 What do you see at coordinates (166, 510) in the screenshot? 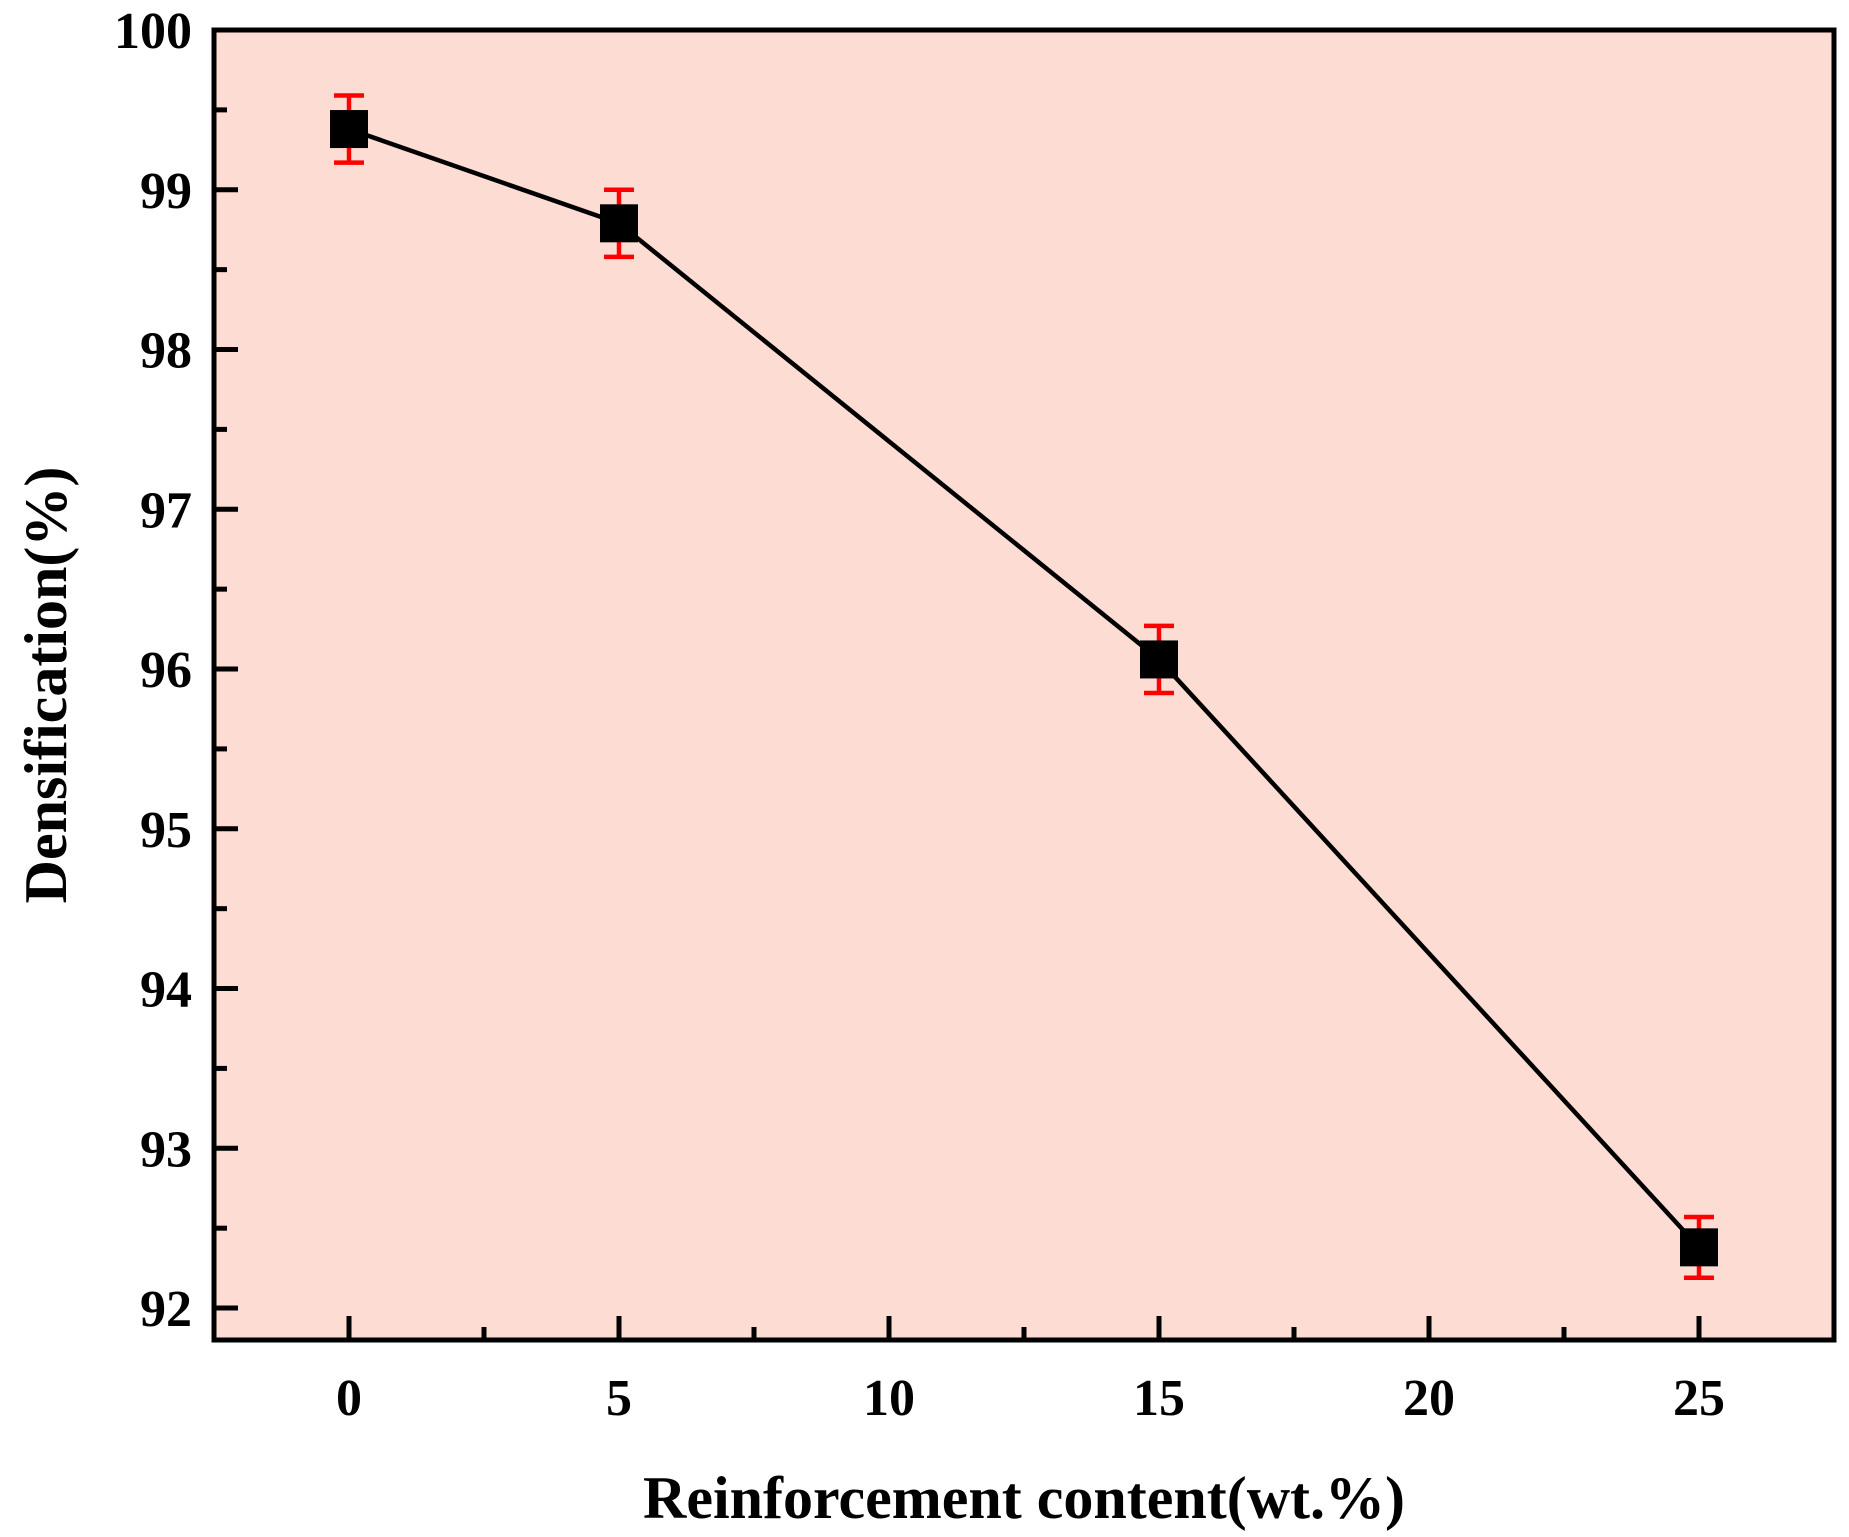
I see `y-tick-label-97: 97` at bounding box center [166, 510].